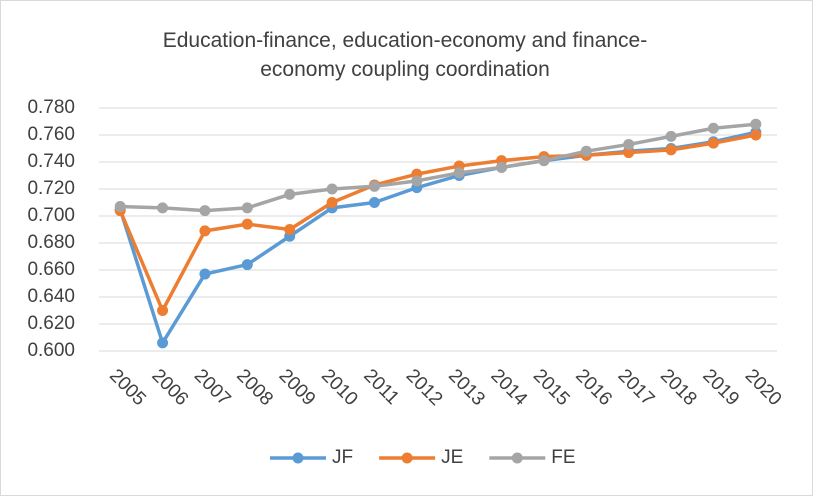 The width and height of the screenshot is (814, 497). What do you see at coordinates (51, 107) in the screenshot?
I see `y-tick-label: 0.780` at bounding box center [51, 107].